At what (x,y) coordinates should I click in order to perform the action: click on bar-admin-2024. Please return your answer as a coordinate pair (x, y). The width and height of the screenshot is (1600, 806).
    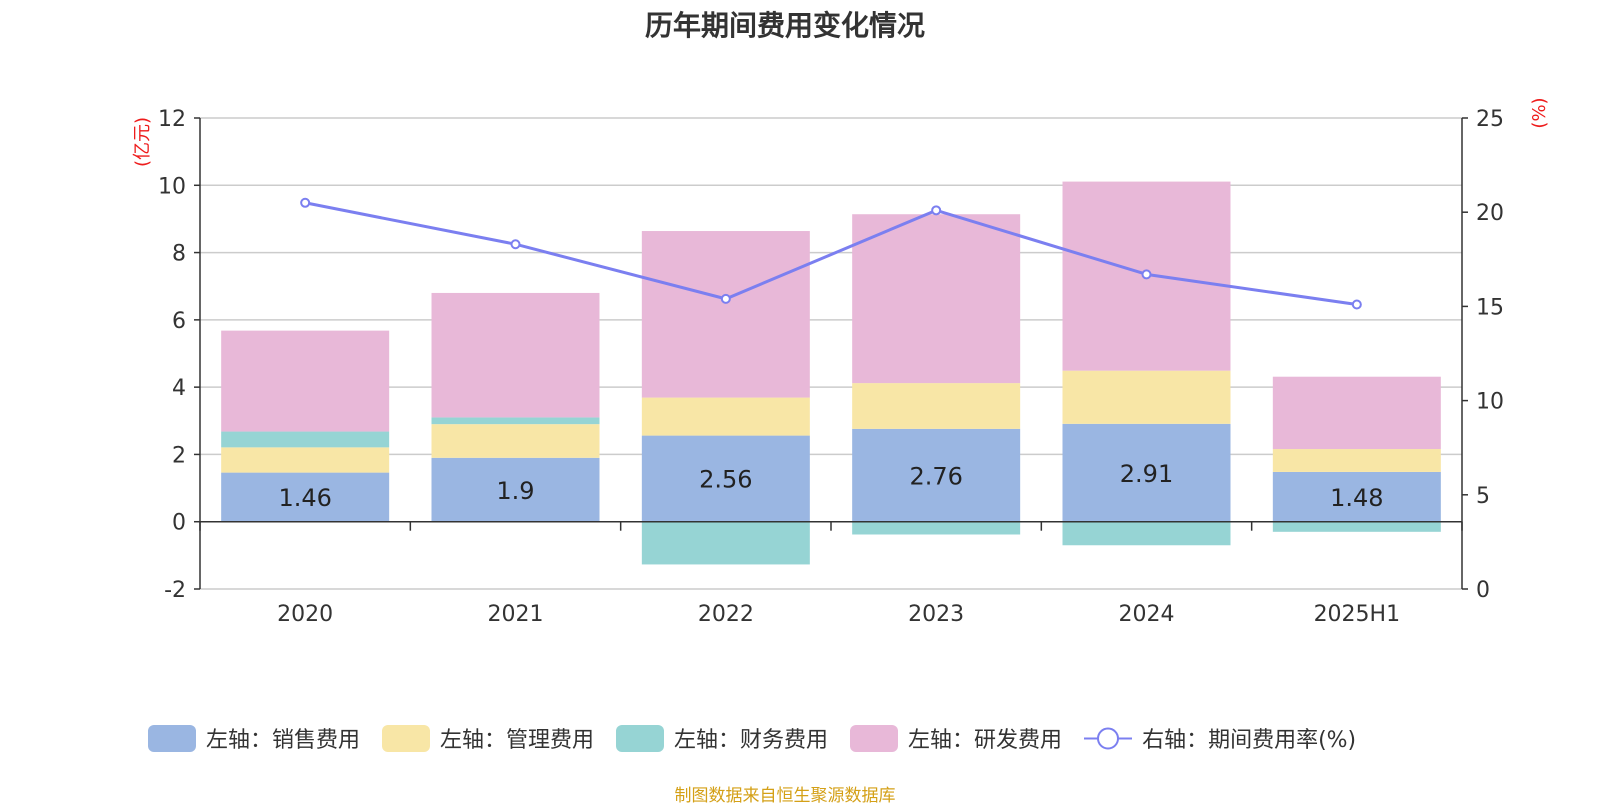
    Looking at the image, I should click on (1146, 397).